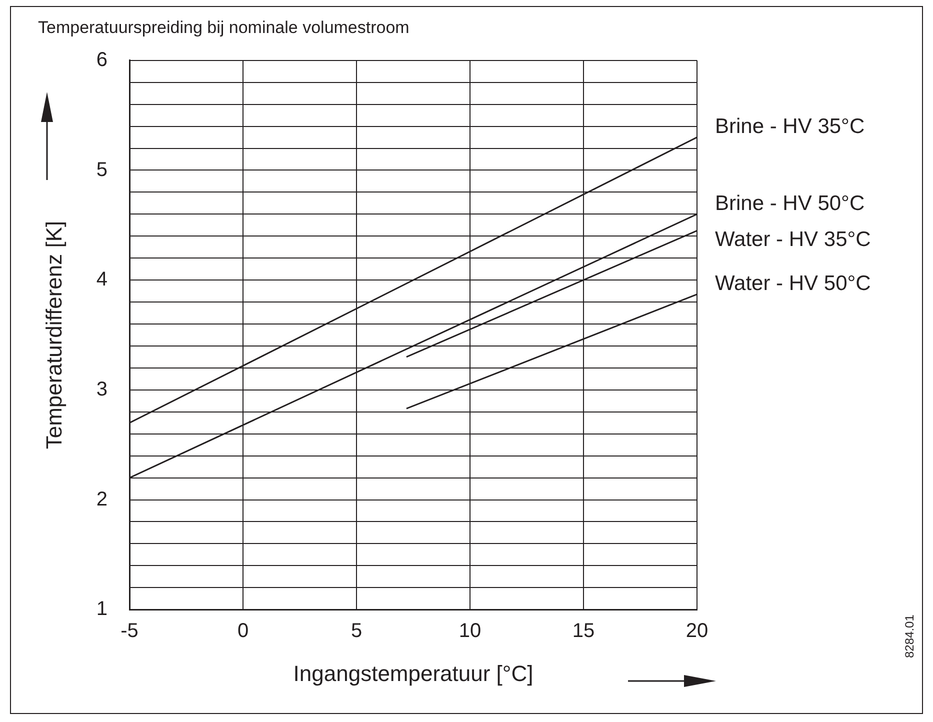 This screenshot has width=933, height=722. I want to click on x-tick-label: 5, so click(356, 631).